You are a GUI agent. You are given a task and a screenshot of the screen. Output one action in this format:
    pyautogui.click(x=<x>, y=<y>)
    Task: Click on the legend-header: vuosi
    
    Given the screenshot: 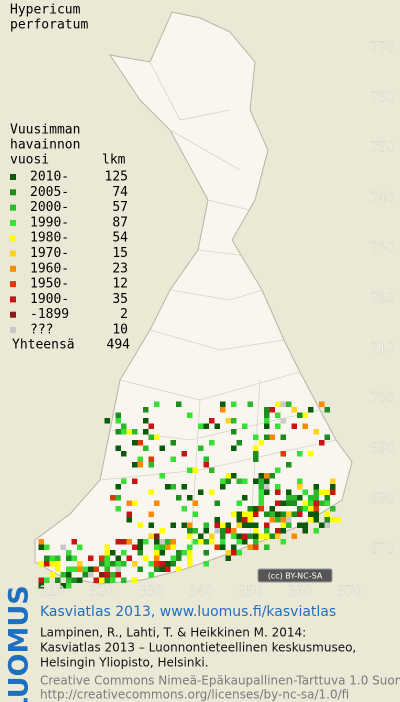 What is the action you would take?
    pyautogui.click(x=29, y=160)
    